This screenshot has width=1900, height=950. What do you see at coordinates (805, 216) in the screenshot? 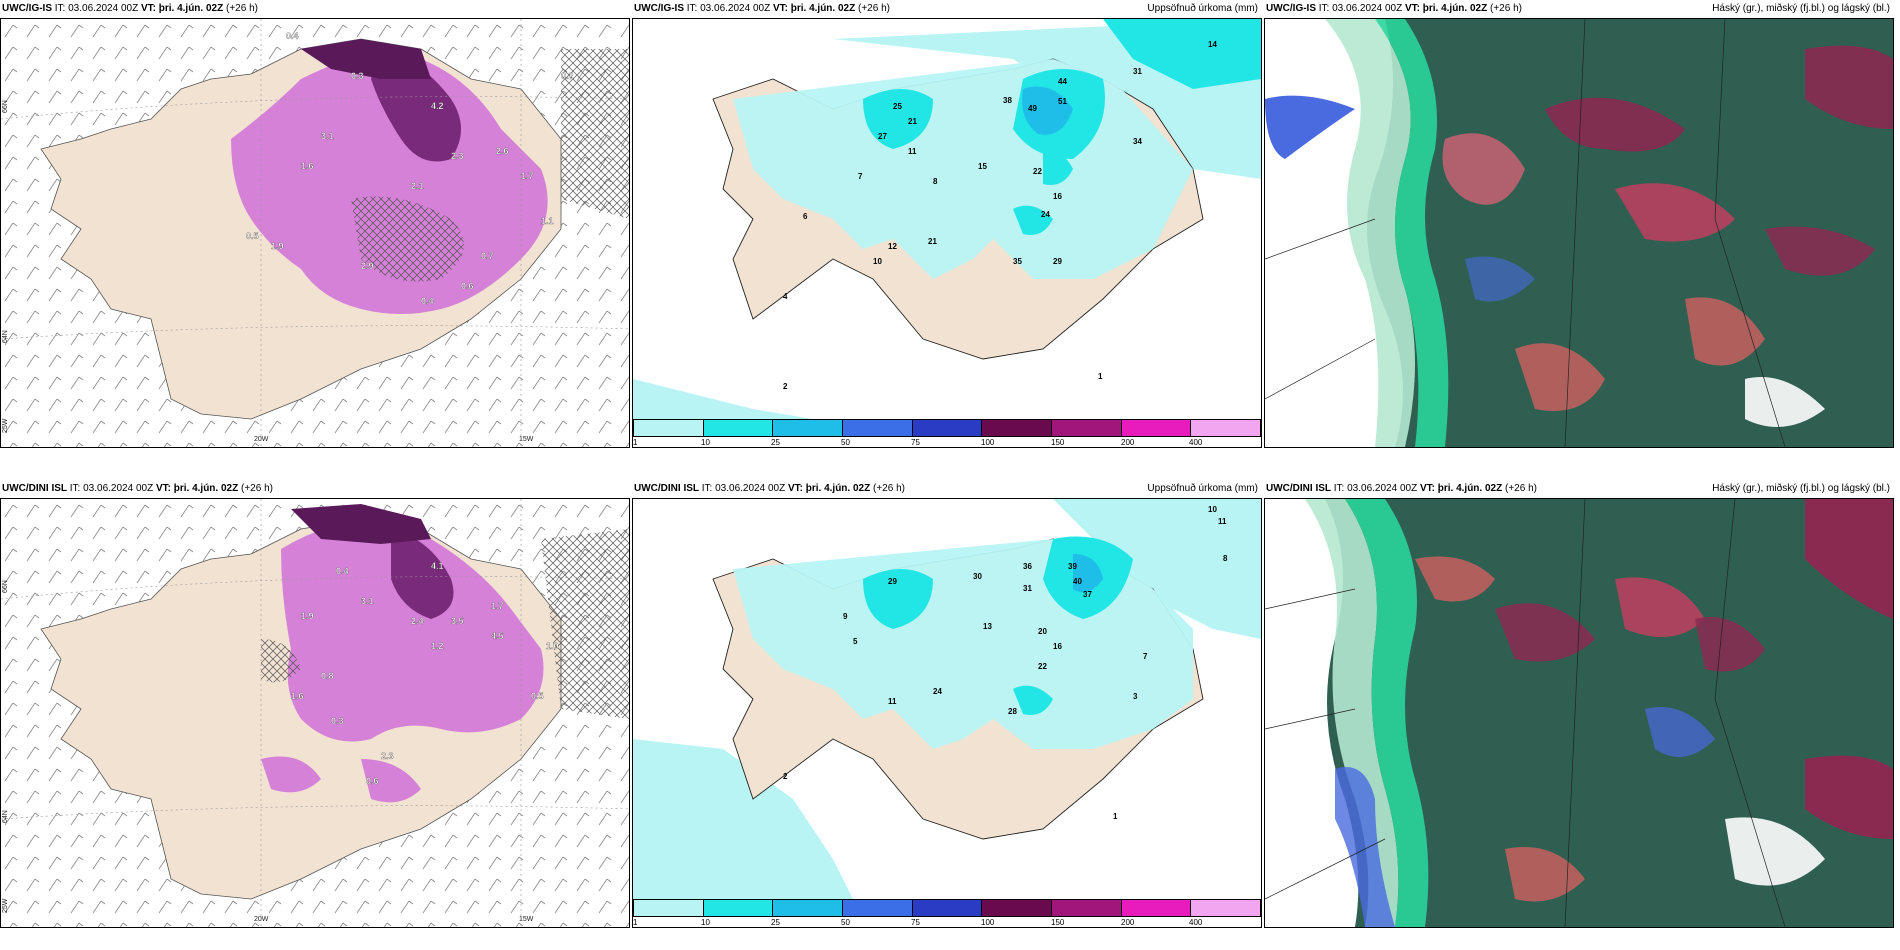
I see `value-label: 6` at bounding box center [805, 216].